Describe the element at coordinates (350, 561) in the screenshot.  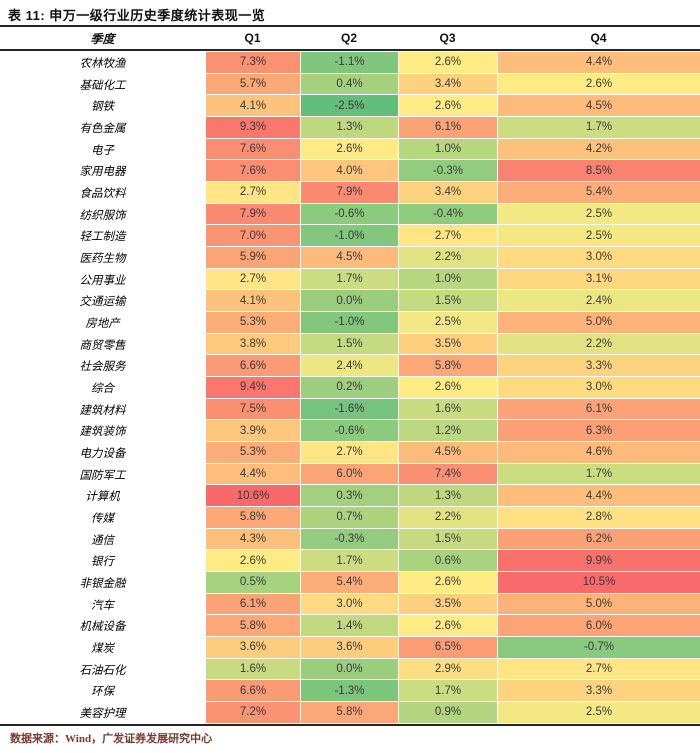
I see `table-row: 银行 2.6% 1.7% 0.6% 9.9%` at that location.